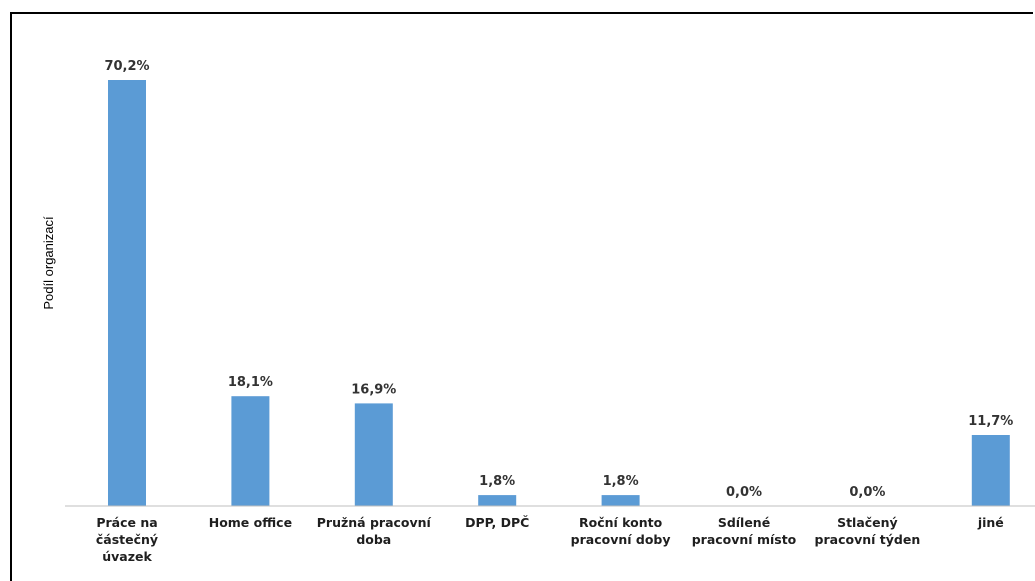 The image size is (1035, 581). What do you see at coordinates (48, 263) in the screenshot?
I see `y-axis-label: Podíl organizací` at bounding box center [48, 263].